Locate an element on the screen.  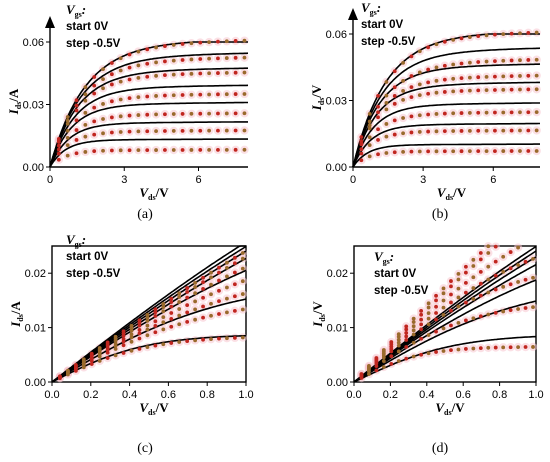
vgs-colon: : is located at coordinates (392, 256).